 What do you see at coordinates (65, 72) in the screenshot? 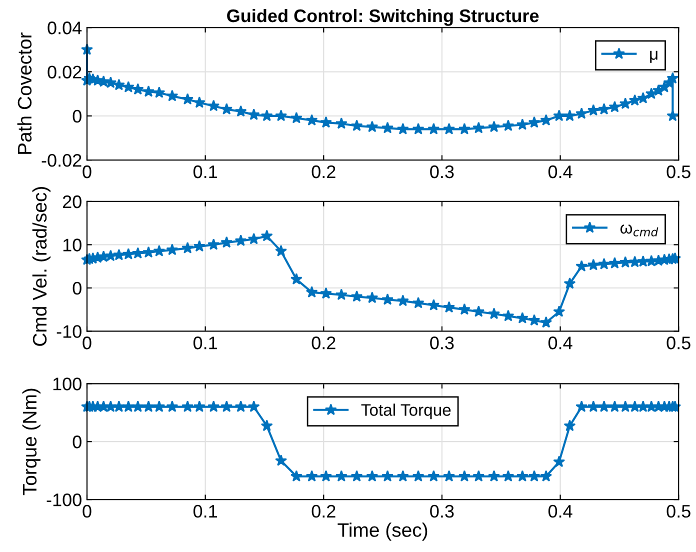
I see `y-tick-label: 0.02` at bounding box center [65, 72].